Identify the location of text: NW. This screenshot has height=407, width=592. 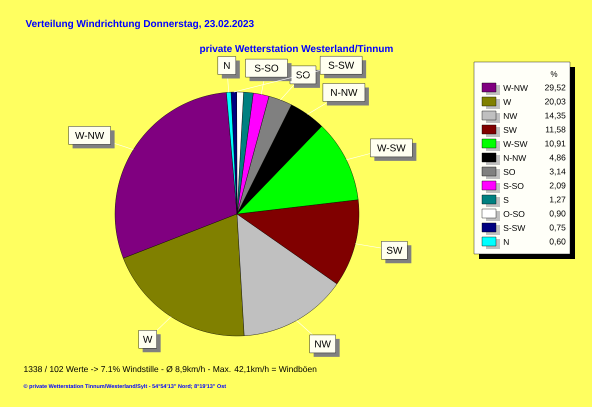
(323, 344).